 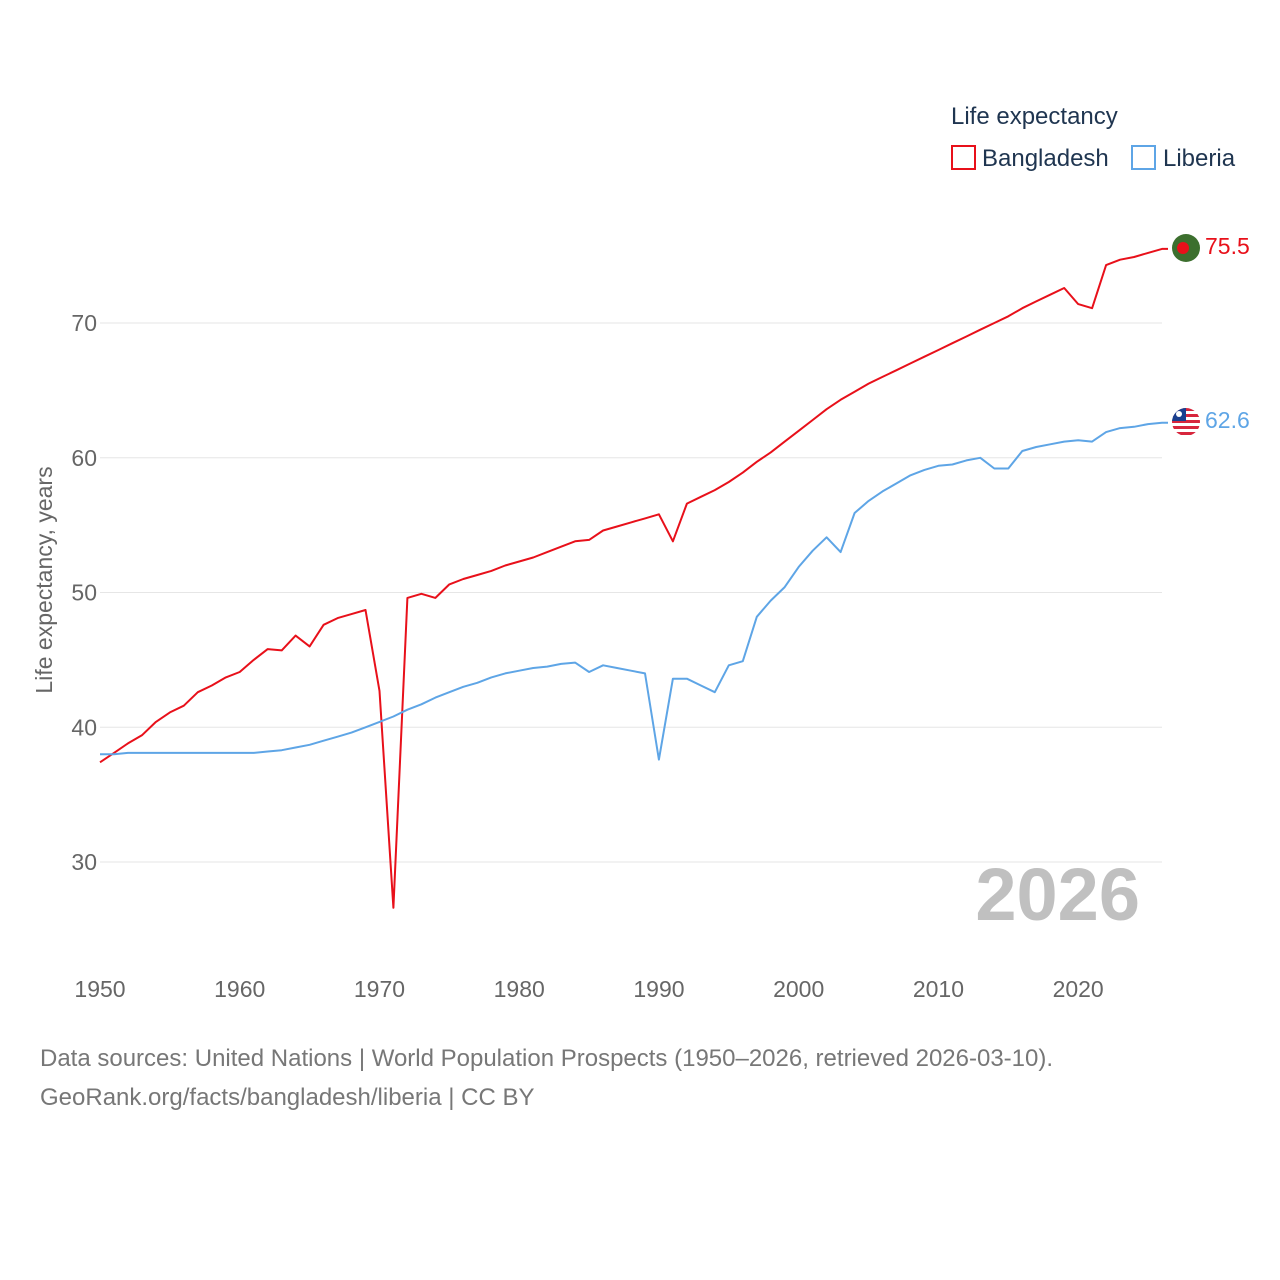 I want to click on x-tick-label: 2010, so click(x=938, y=989).